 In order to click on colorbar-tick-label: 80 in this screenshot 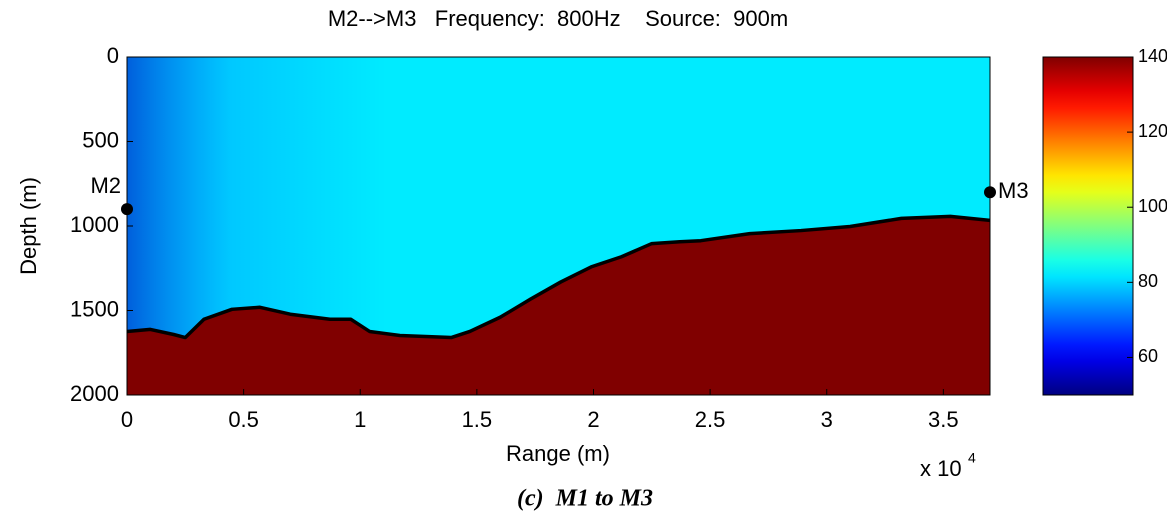, I will do `click(1148, 281)`.